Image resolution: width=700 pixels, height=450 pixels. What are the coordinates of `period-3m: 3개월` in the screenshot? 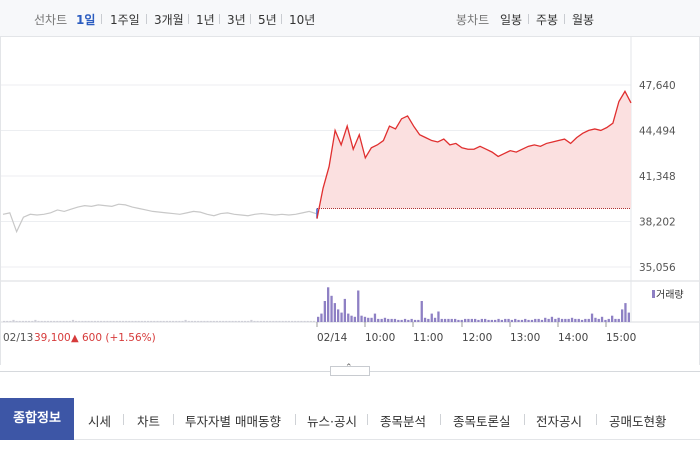 It's located at (169, 20).